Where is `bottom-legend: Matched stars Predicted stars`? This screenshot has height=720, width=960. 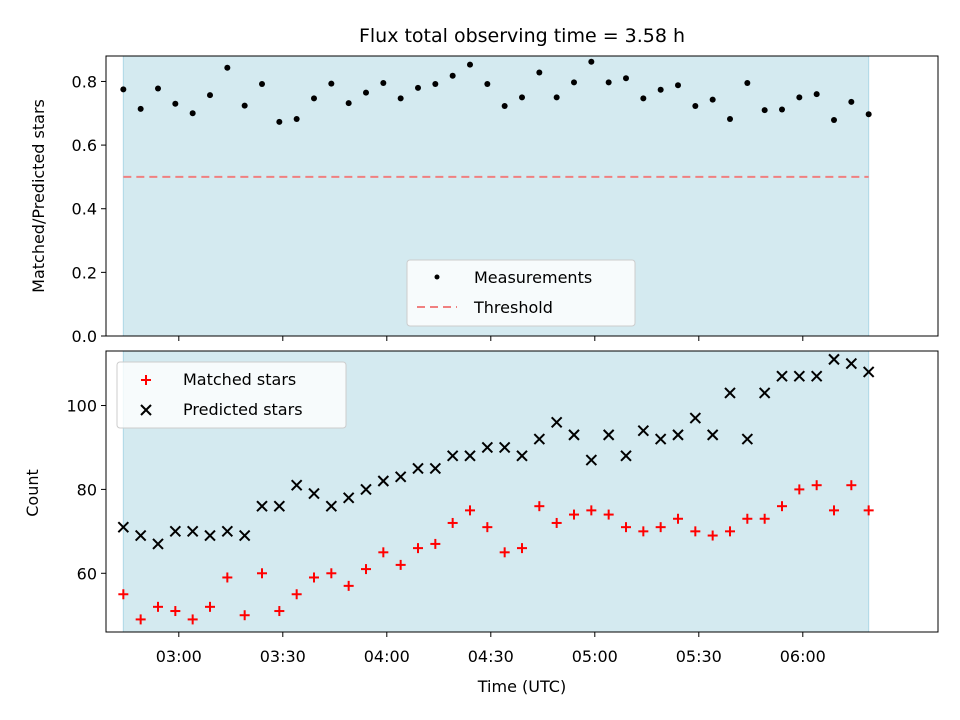 bottom-legend: Matched stars Predicted stars is located at coordinates (231, 395).